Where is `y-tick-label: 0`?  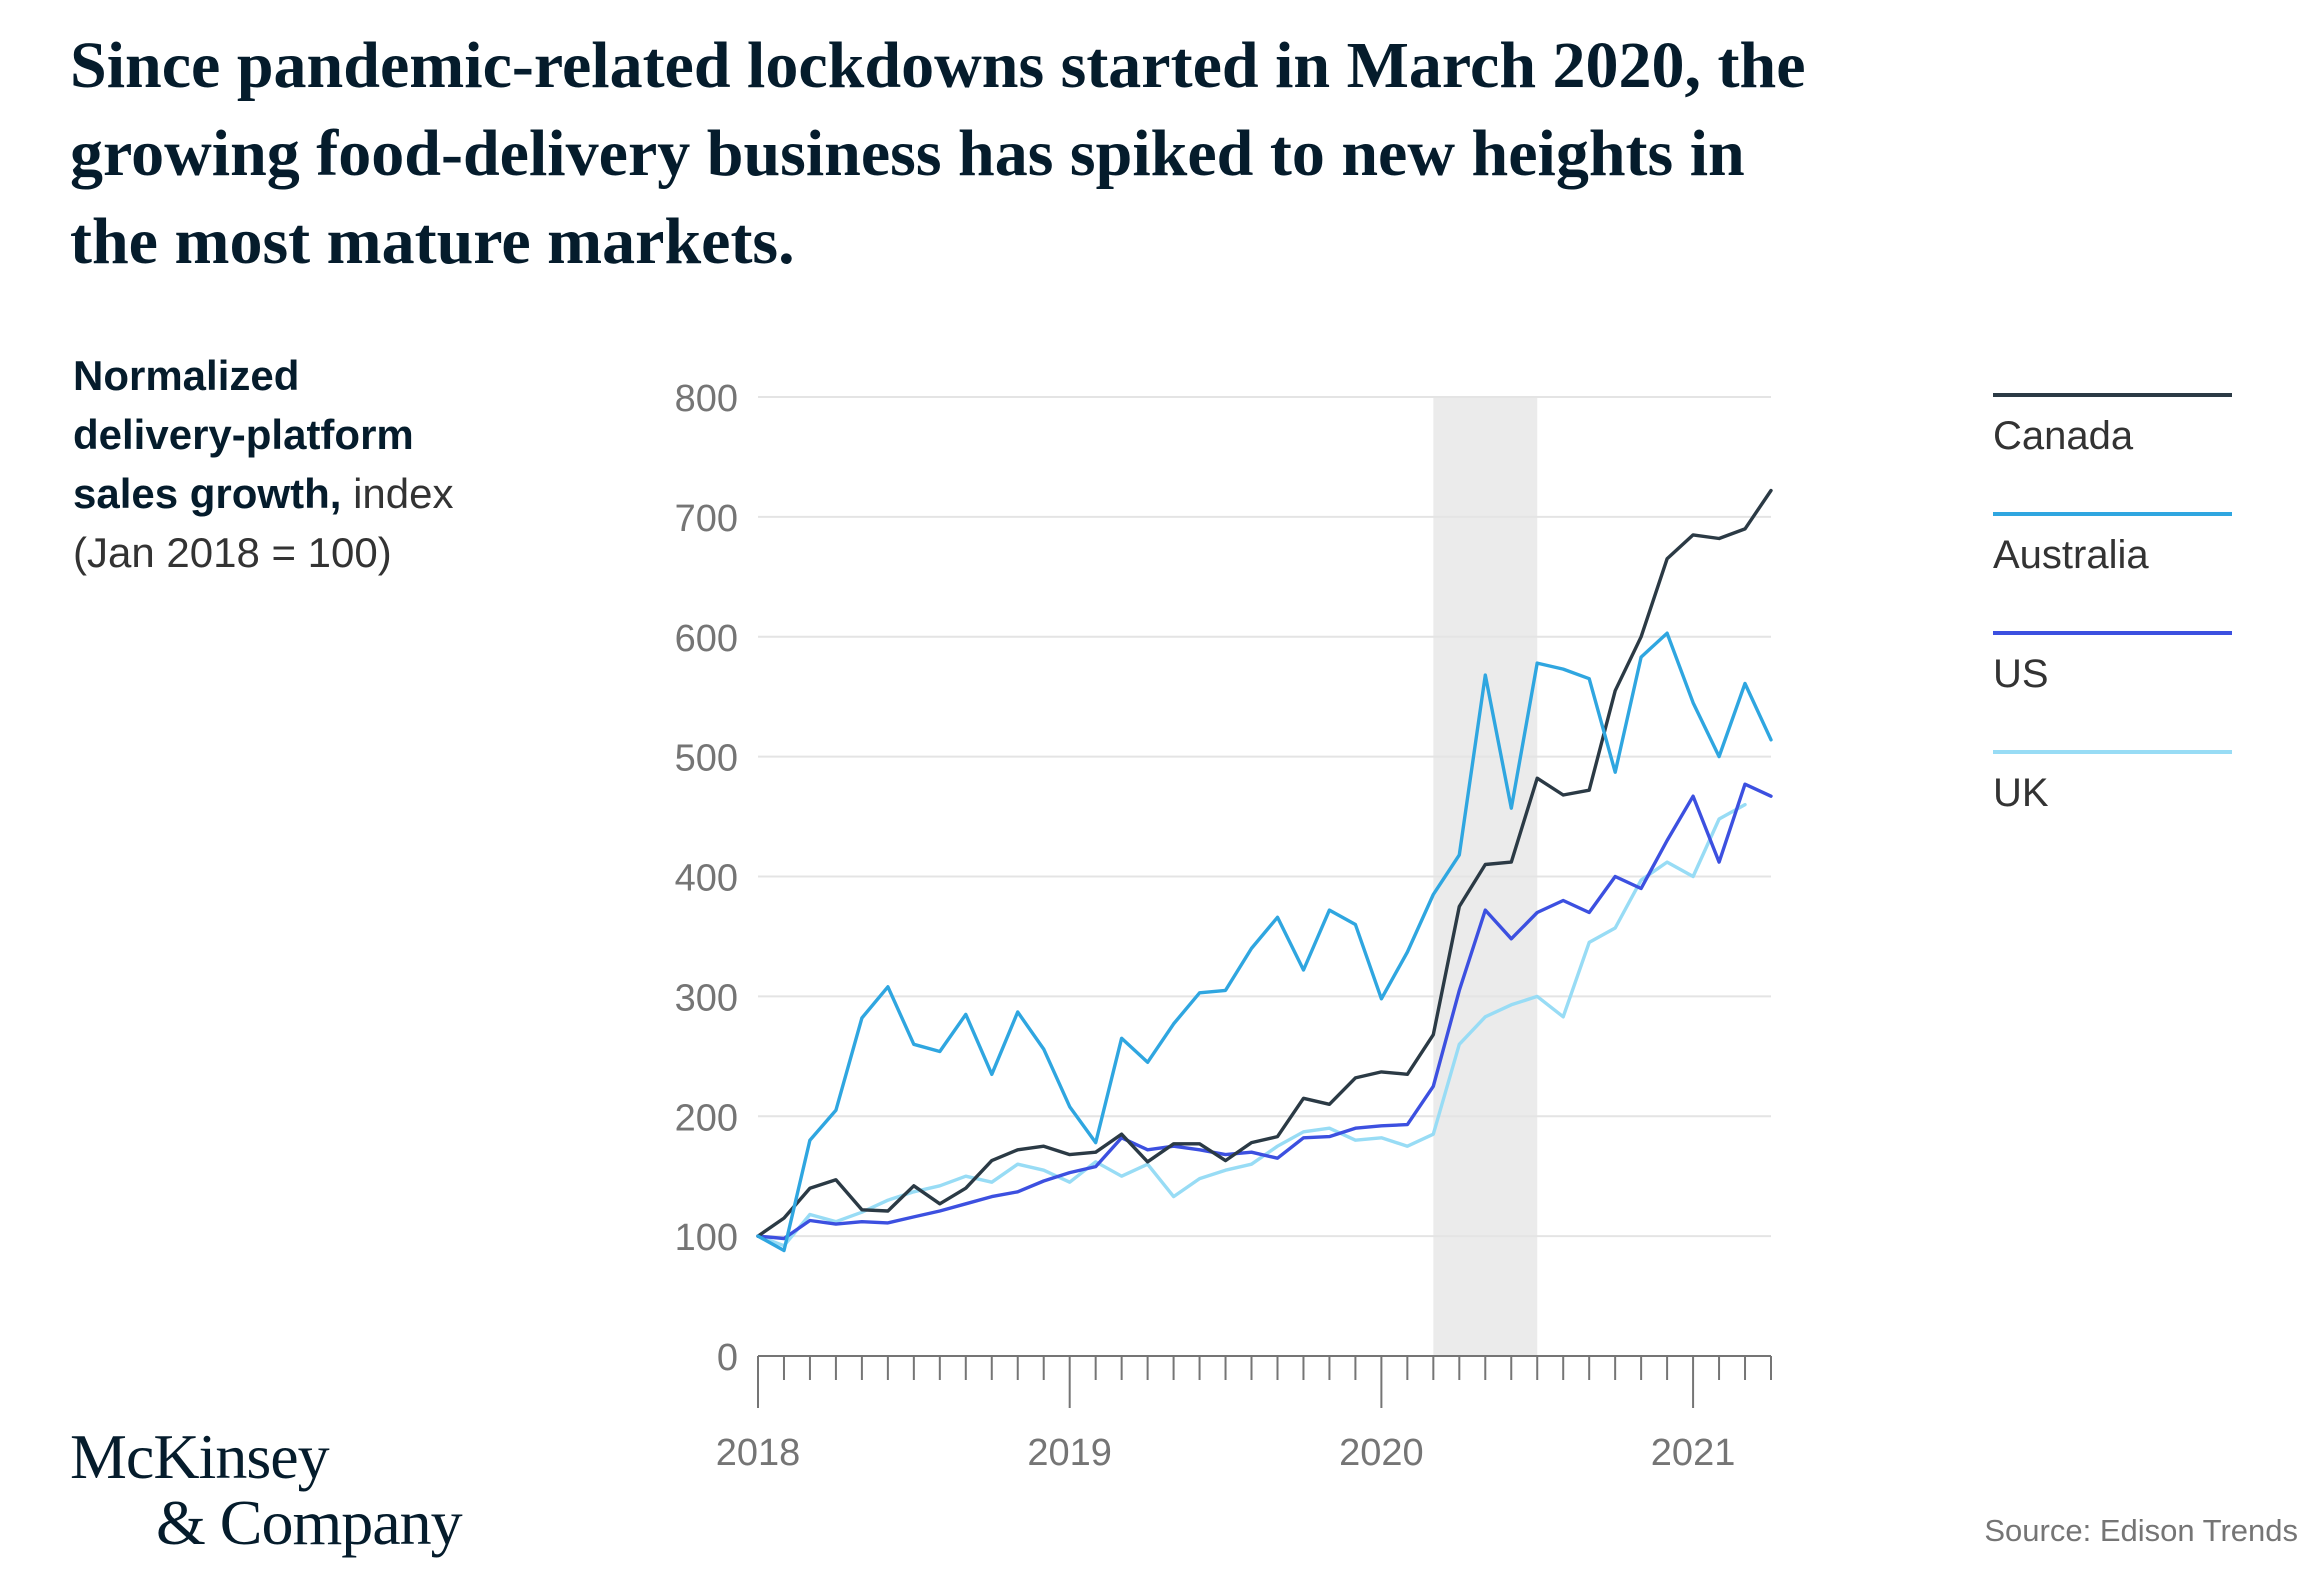 y-tick-label: 0 is located at coordinates (727, 1358).